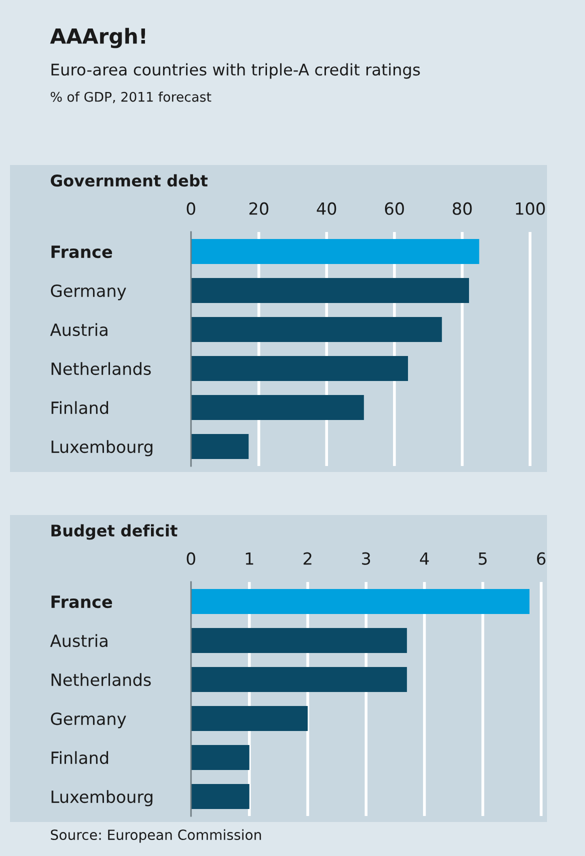  Describe the element at coordinates (541, 558) in the screenshot. I see `x-tick-label: 6` at that location.